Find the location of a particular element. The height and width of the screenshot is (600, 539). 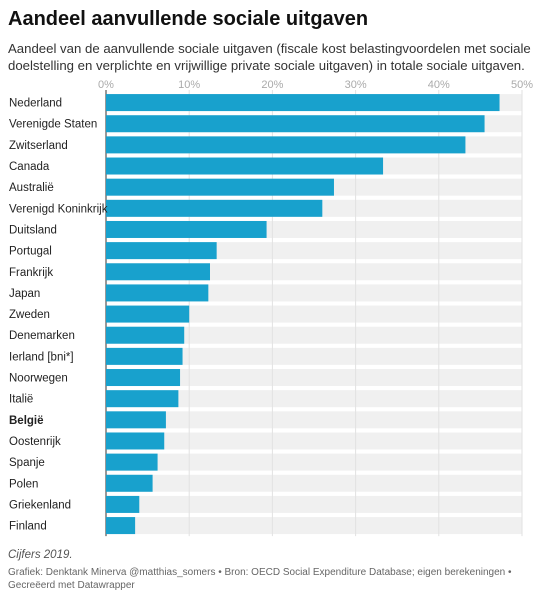

category-label: Ierland [bni*] is located at coordinates (41, 357).